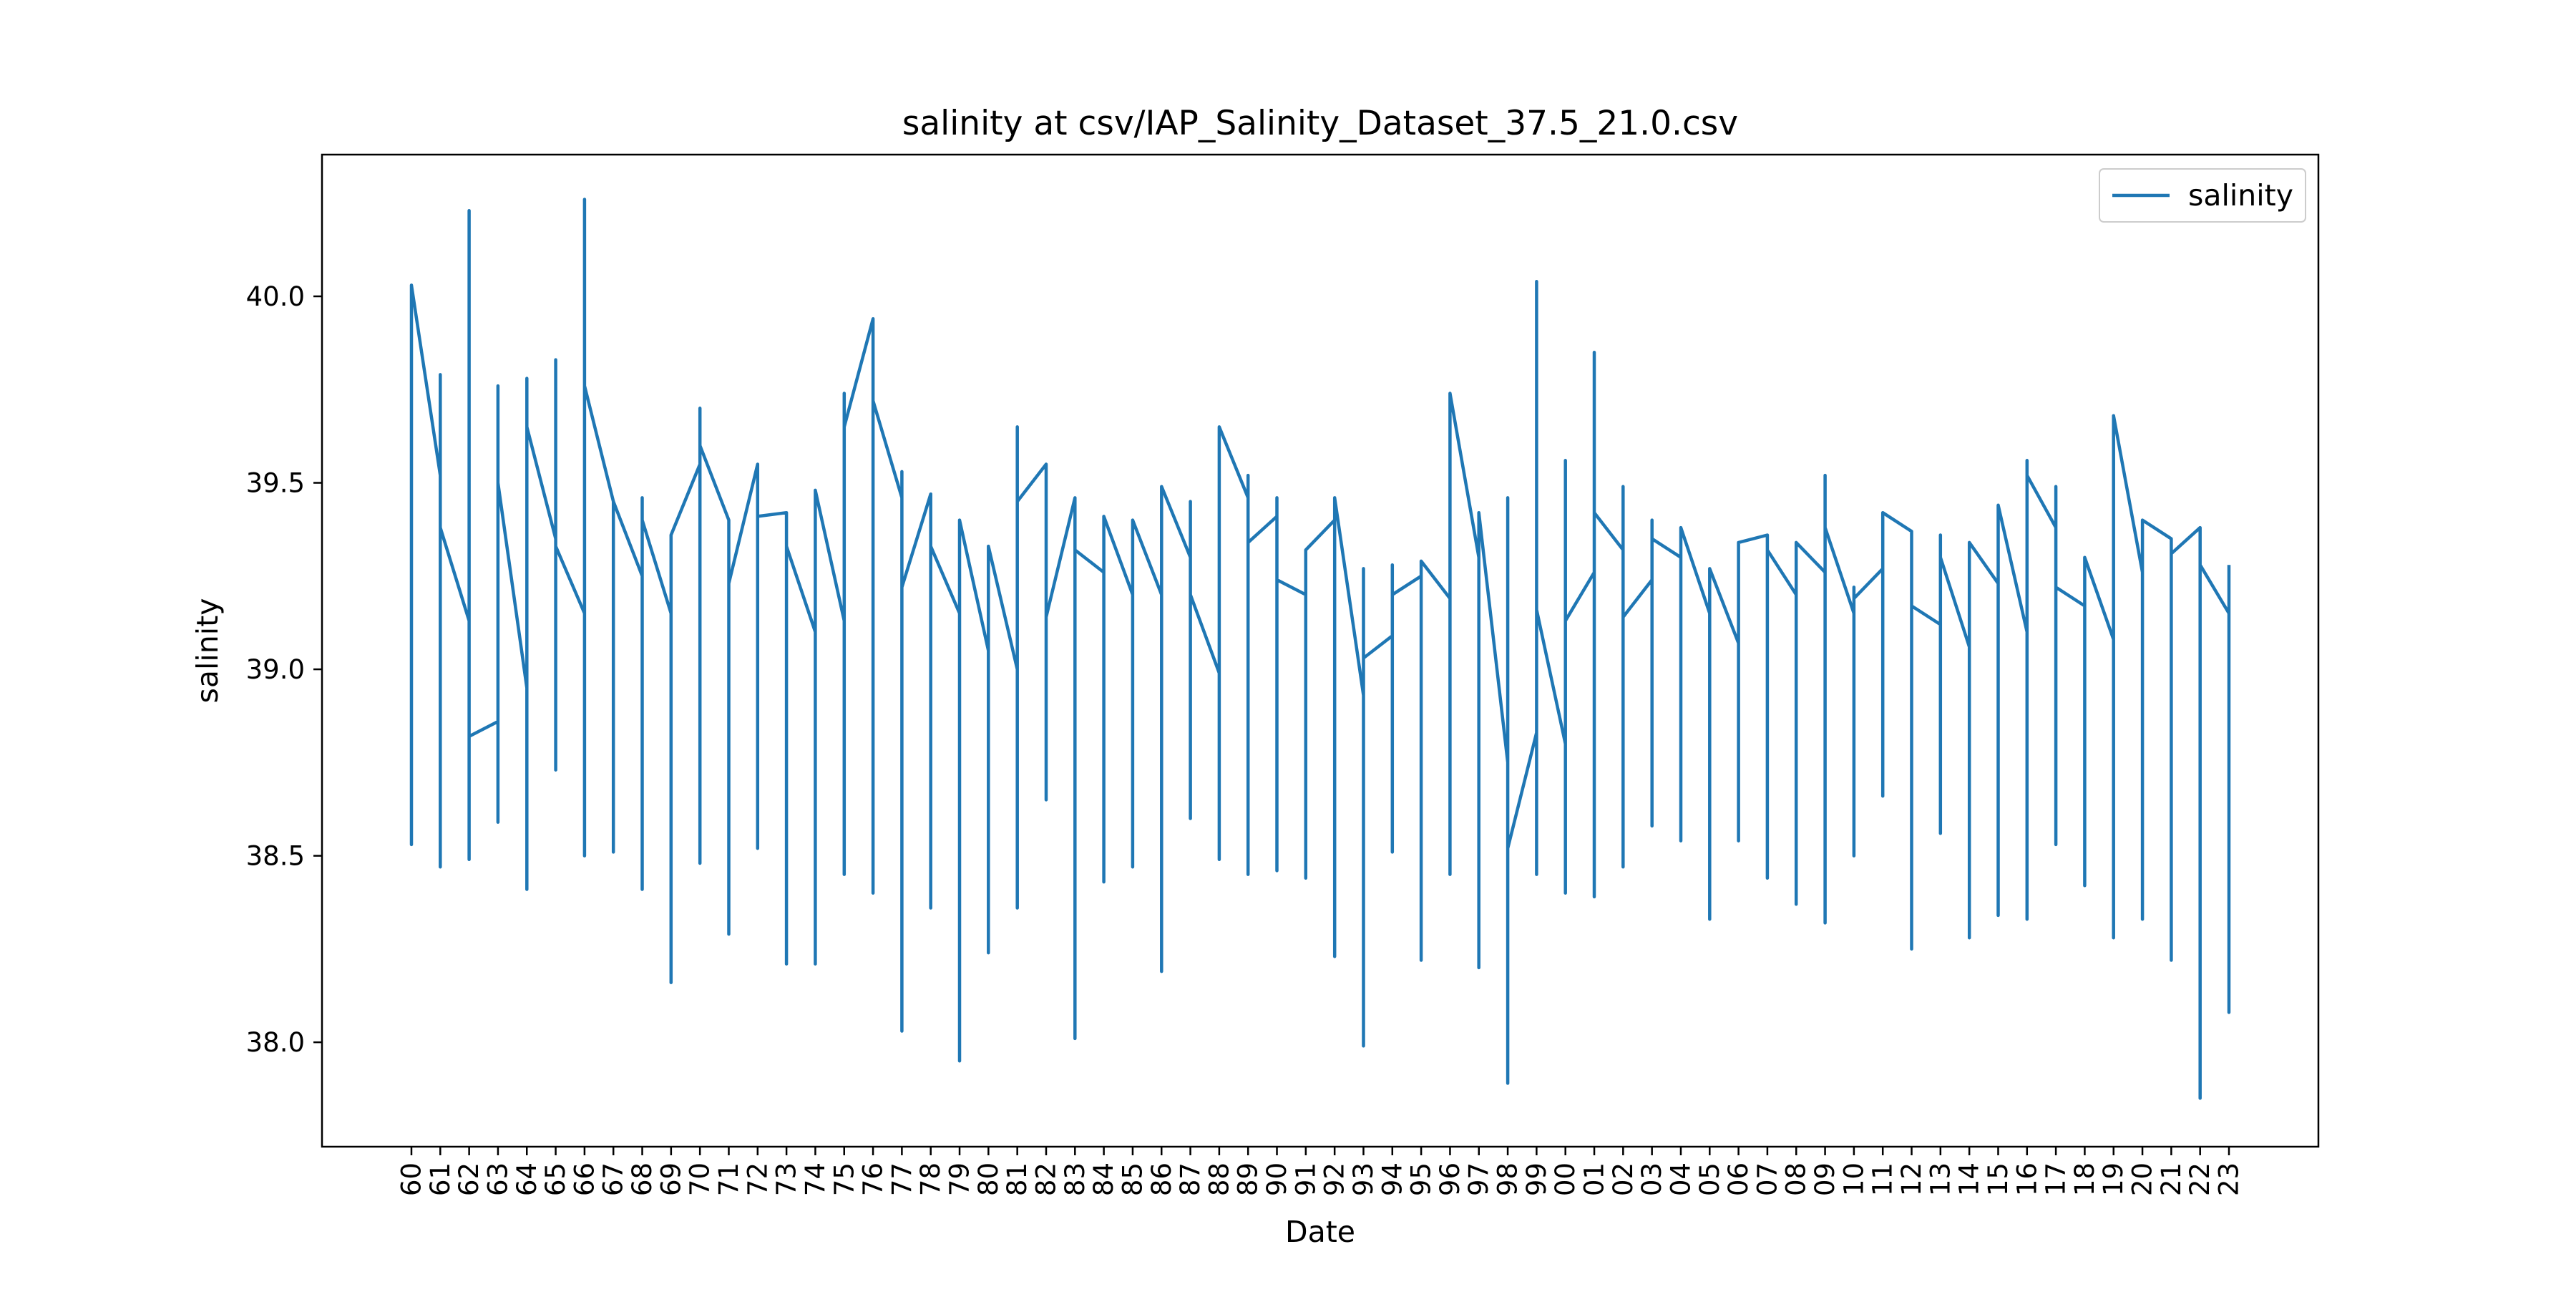  What do you see at coordinates (642, 1179) in the screenshot?
I see `x-tick-label: 68` at bounding box center [642, 1179].